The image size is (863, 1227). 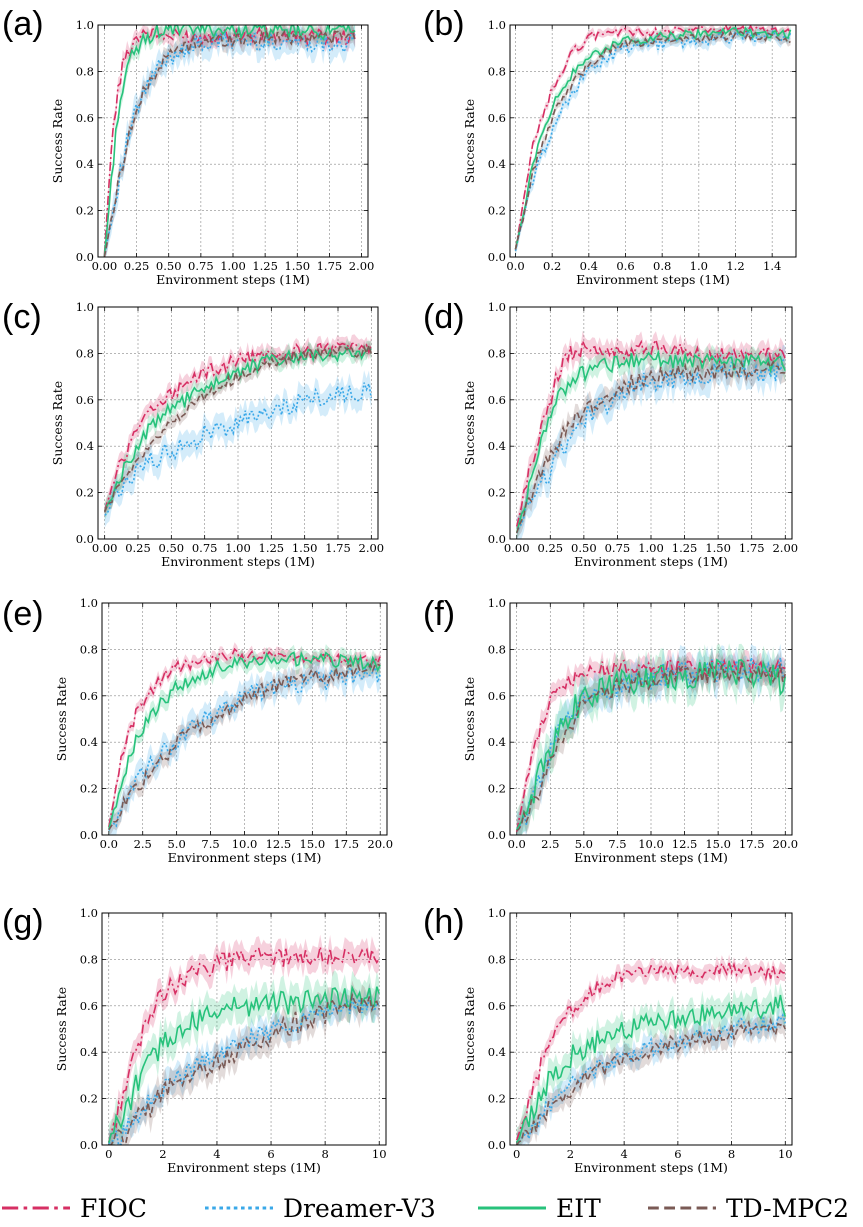 What do you see at coordinates (625, 266) in the screenshot?
I see `x-tick-label: 0.6` at bounding box center [625, 266].